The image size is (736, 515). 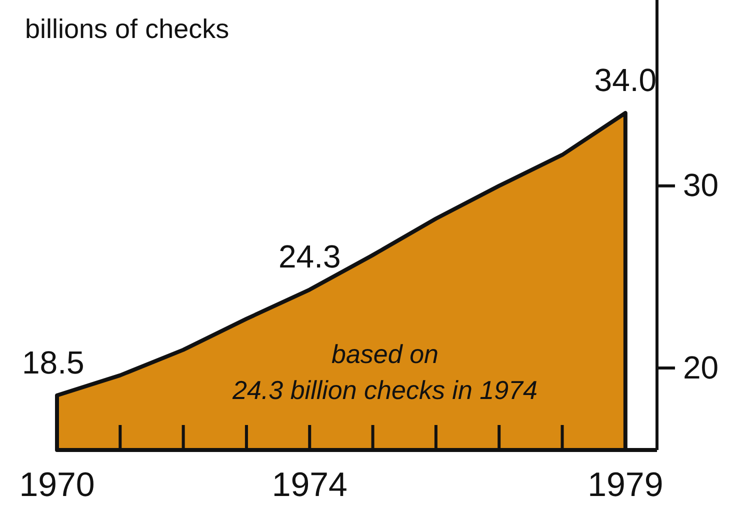 I want to click on x-tick-label: 1970, so click(x=57, y=485).